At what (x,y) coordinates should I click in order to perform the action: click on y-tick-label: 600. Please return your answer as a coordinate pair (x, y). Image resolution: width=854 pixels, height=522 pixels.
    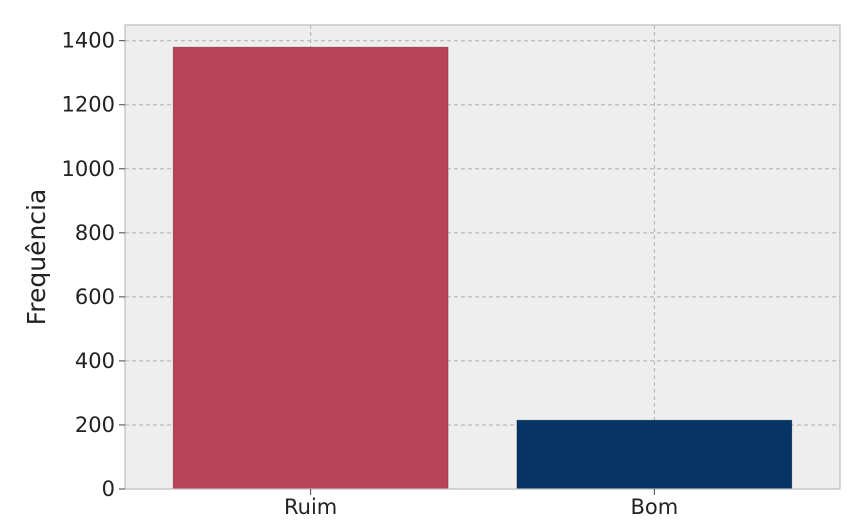
    Looking at the image, I should click on (95, 297).